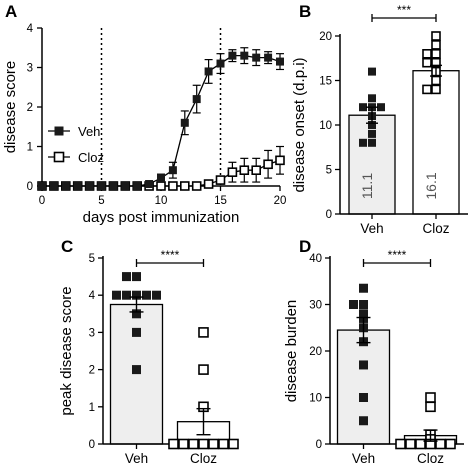 This screenshot has width=472, height=469. What do you see at coordinates (363, 387) in the screenshot?
I see `bar-veh` at bounding box center [363, 387].